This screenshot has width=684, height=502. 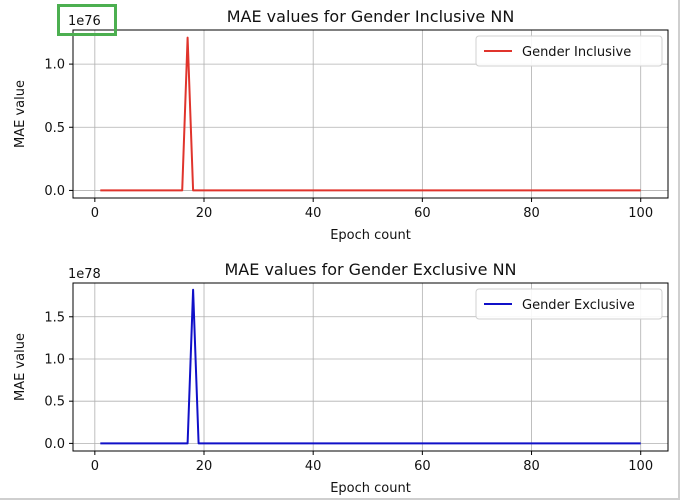 I want to click on chart-title: MAE values for Gender Inclusive NN, so click(x=371, y=16).